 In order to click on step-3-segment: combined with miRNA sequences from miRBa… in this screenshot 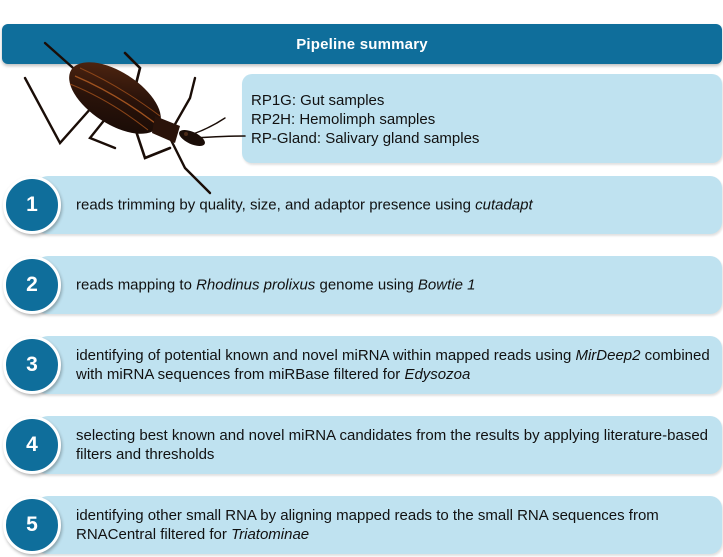, I will do `click(393, 365)`.